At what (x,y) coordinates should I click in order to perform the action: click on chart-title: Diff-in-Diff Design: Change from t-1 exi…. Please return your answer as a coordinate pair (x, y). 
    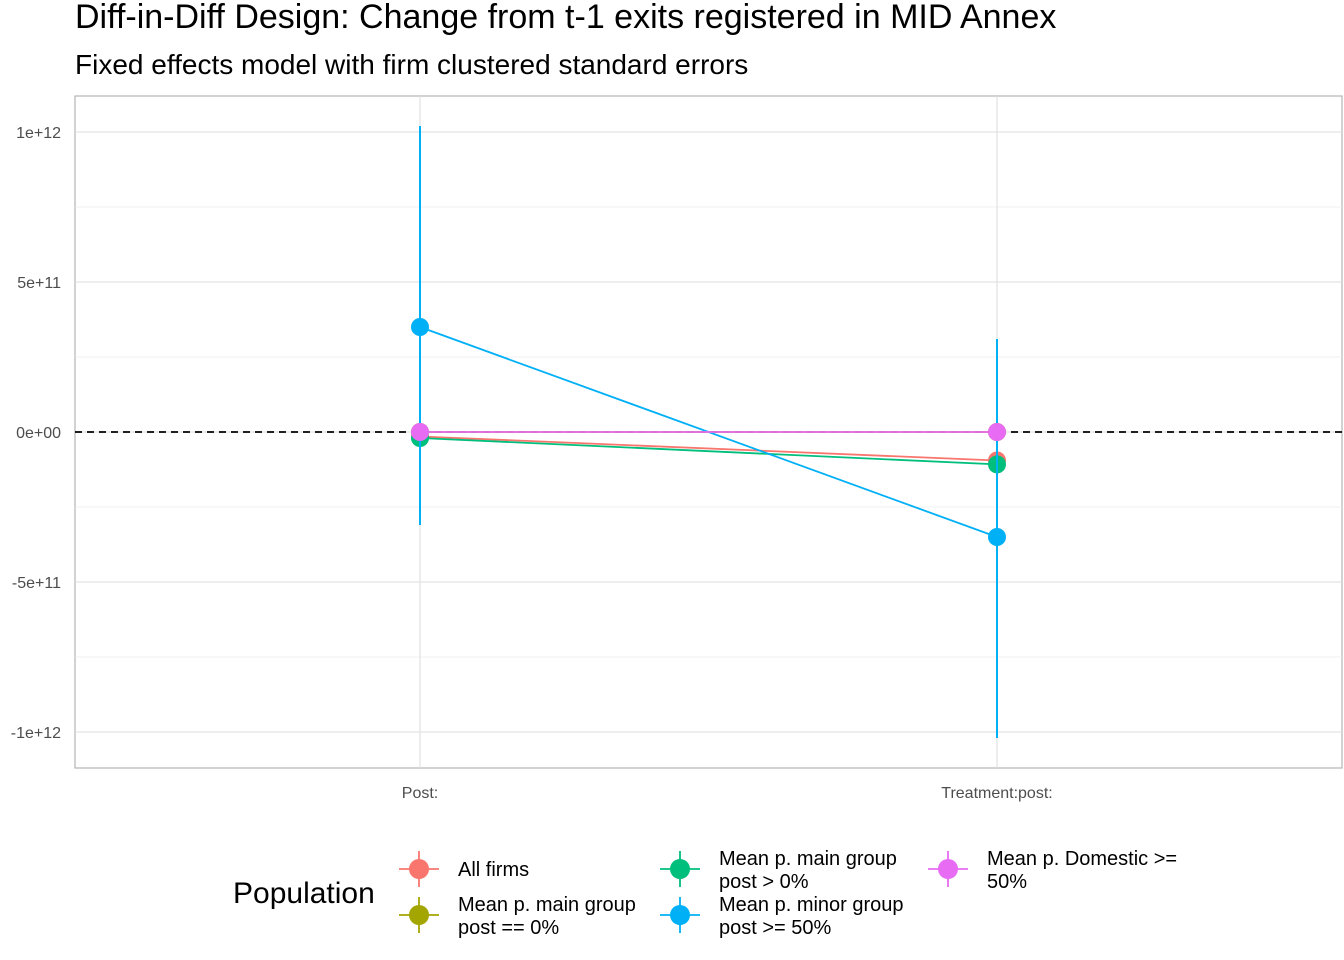
    Looking at the image, I should click on (565, 18).